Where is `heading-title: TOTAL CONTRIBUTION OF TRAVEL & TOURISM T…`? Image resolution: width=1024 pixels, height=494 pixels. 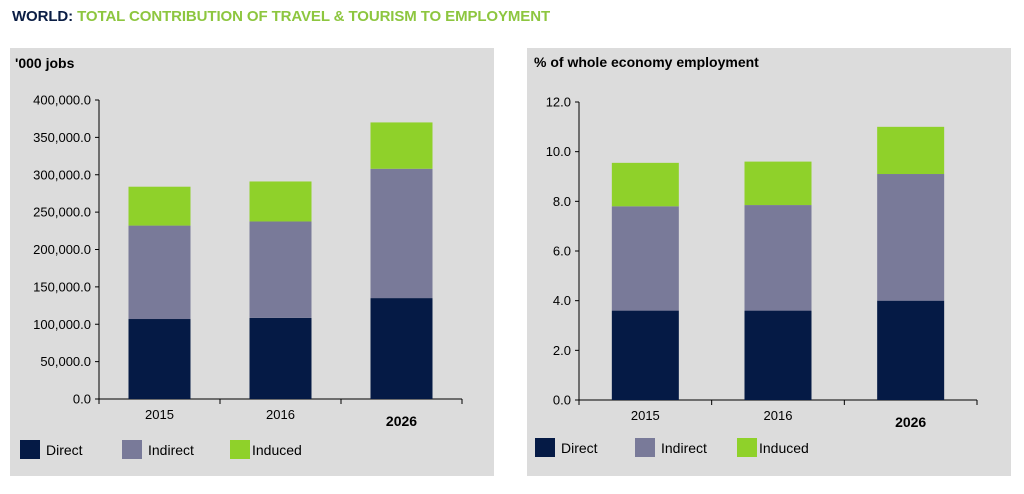
heading-title: TOTAL CONTRIBUTION OF TRAVEL & TOURISM T… is located at coordinates (314, 16).